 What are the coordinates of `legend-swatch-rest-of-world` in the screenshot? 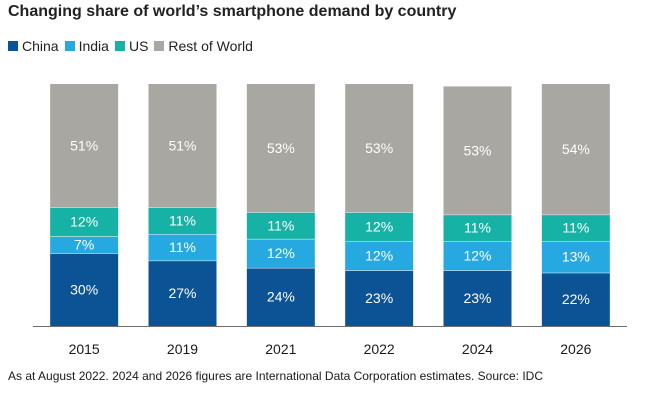 It's located at (159, 46).